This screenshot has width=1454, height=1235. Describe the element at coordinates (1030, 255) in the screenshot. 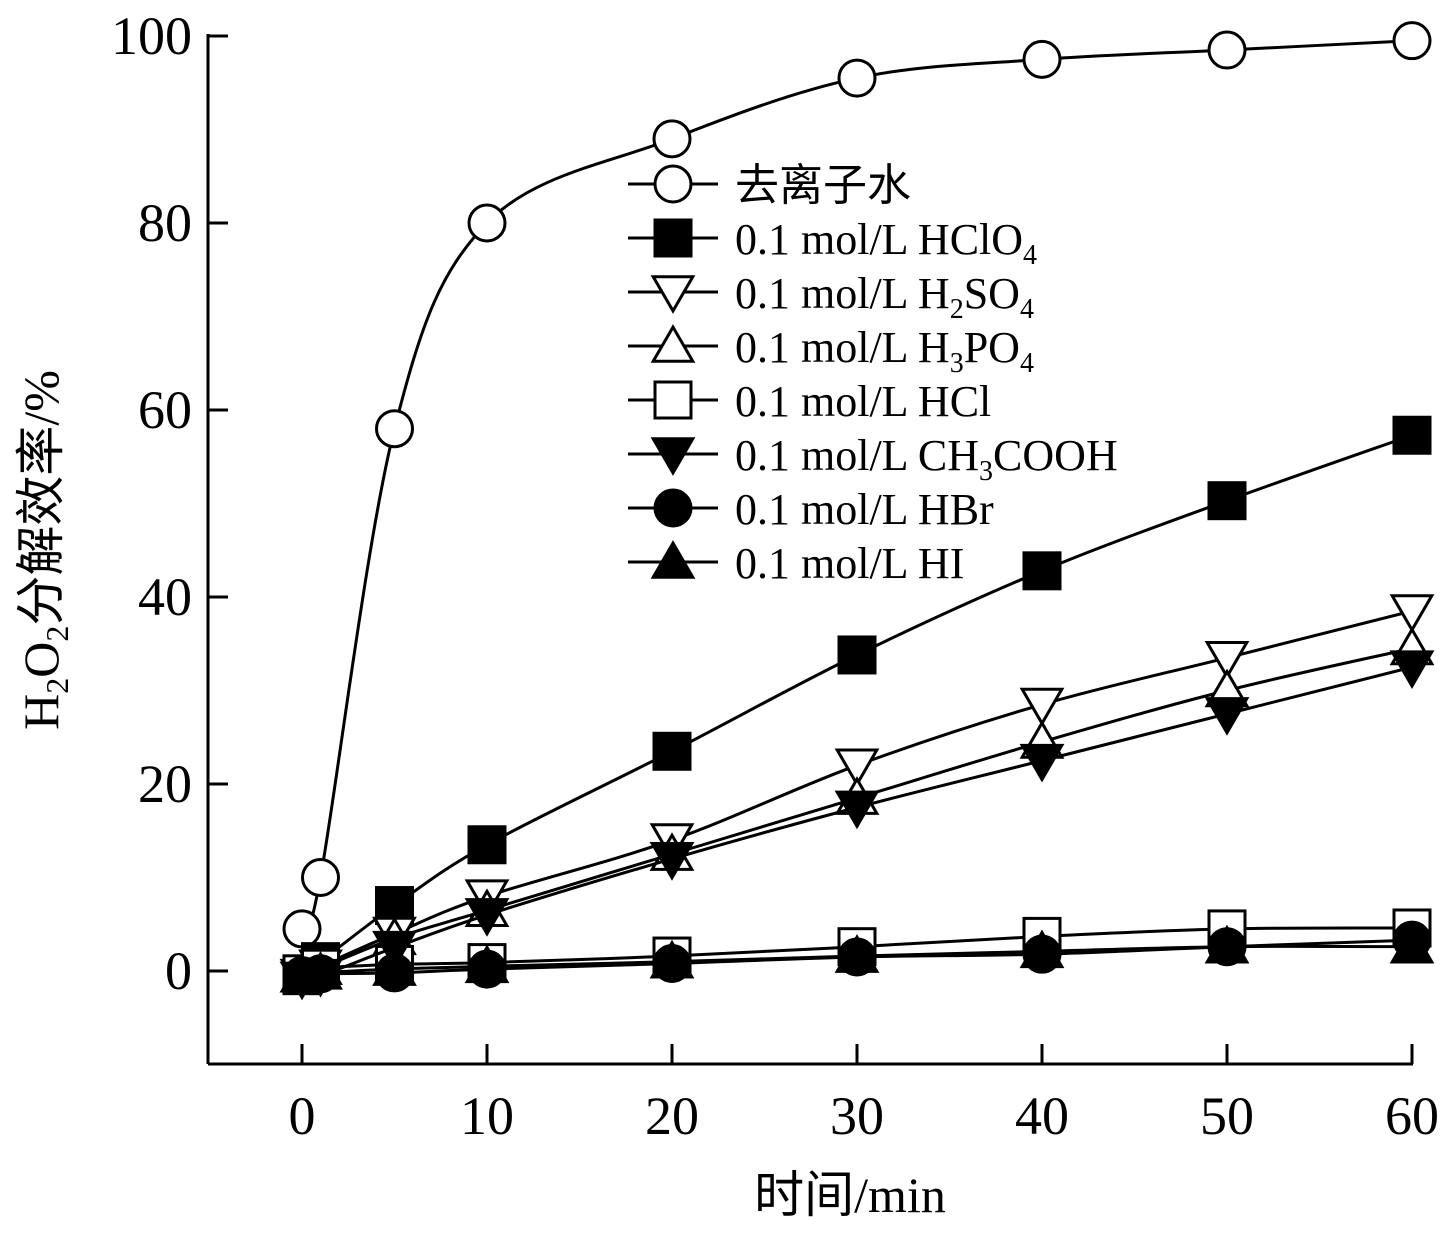

I see `legend-label-sub-1: 4` at that location.